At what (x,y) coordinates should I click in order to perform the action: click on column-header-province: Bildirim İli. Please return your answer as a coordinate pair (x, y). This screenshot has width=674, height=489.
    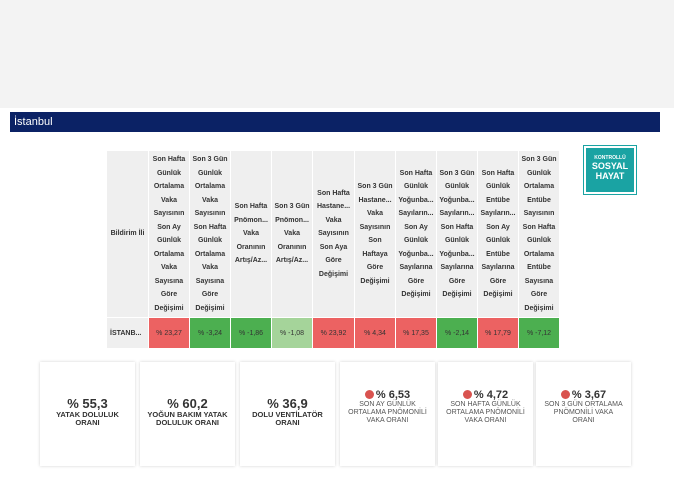
    Looking at the image, I should click on (127, 234).